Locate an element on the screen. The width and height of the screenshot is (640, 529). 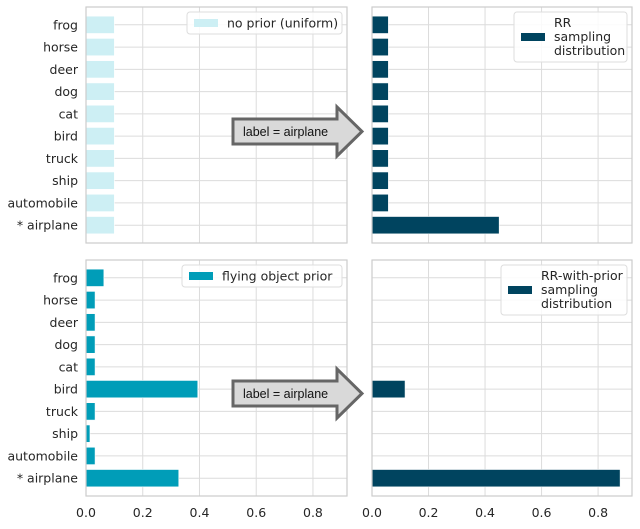
legend: RR-with-prior sampling distribution is located at coordinates (564, 290).